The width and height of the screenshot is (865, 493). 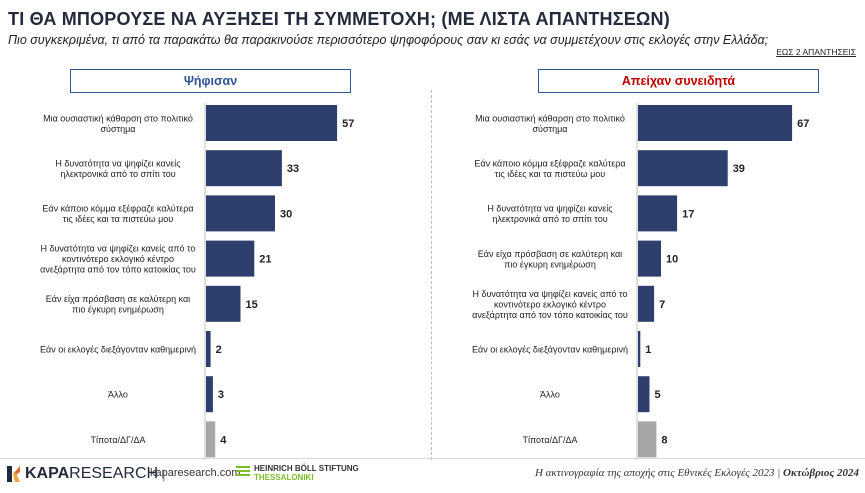 What do you see at coordinates (803, 124) in the screenshot?
I see `abstained-value-label-0: 67` at bounding box center [803, 124].